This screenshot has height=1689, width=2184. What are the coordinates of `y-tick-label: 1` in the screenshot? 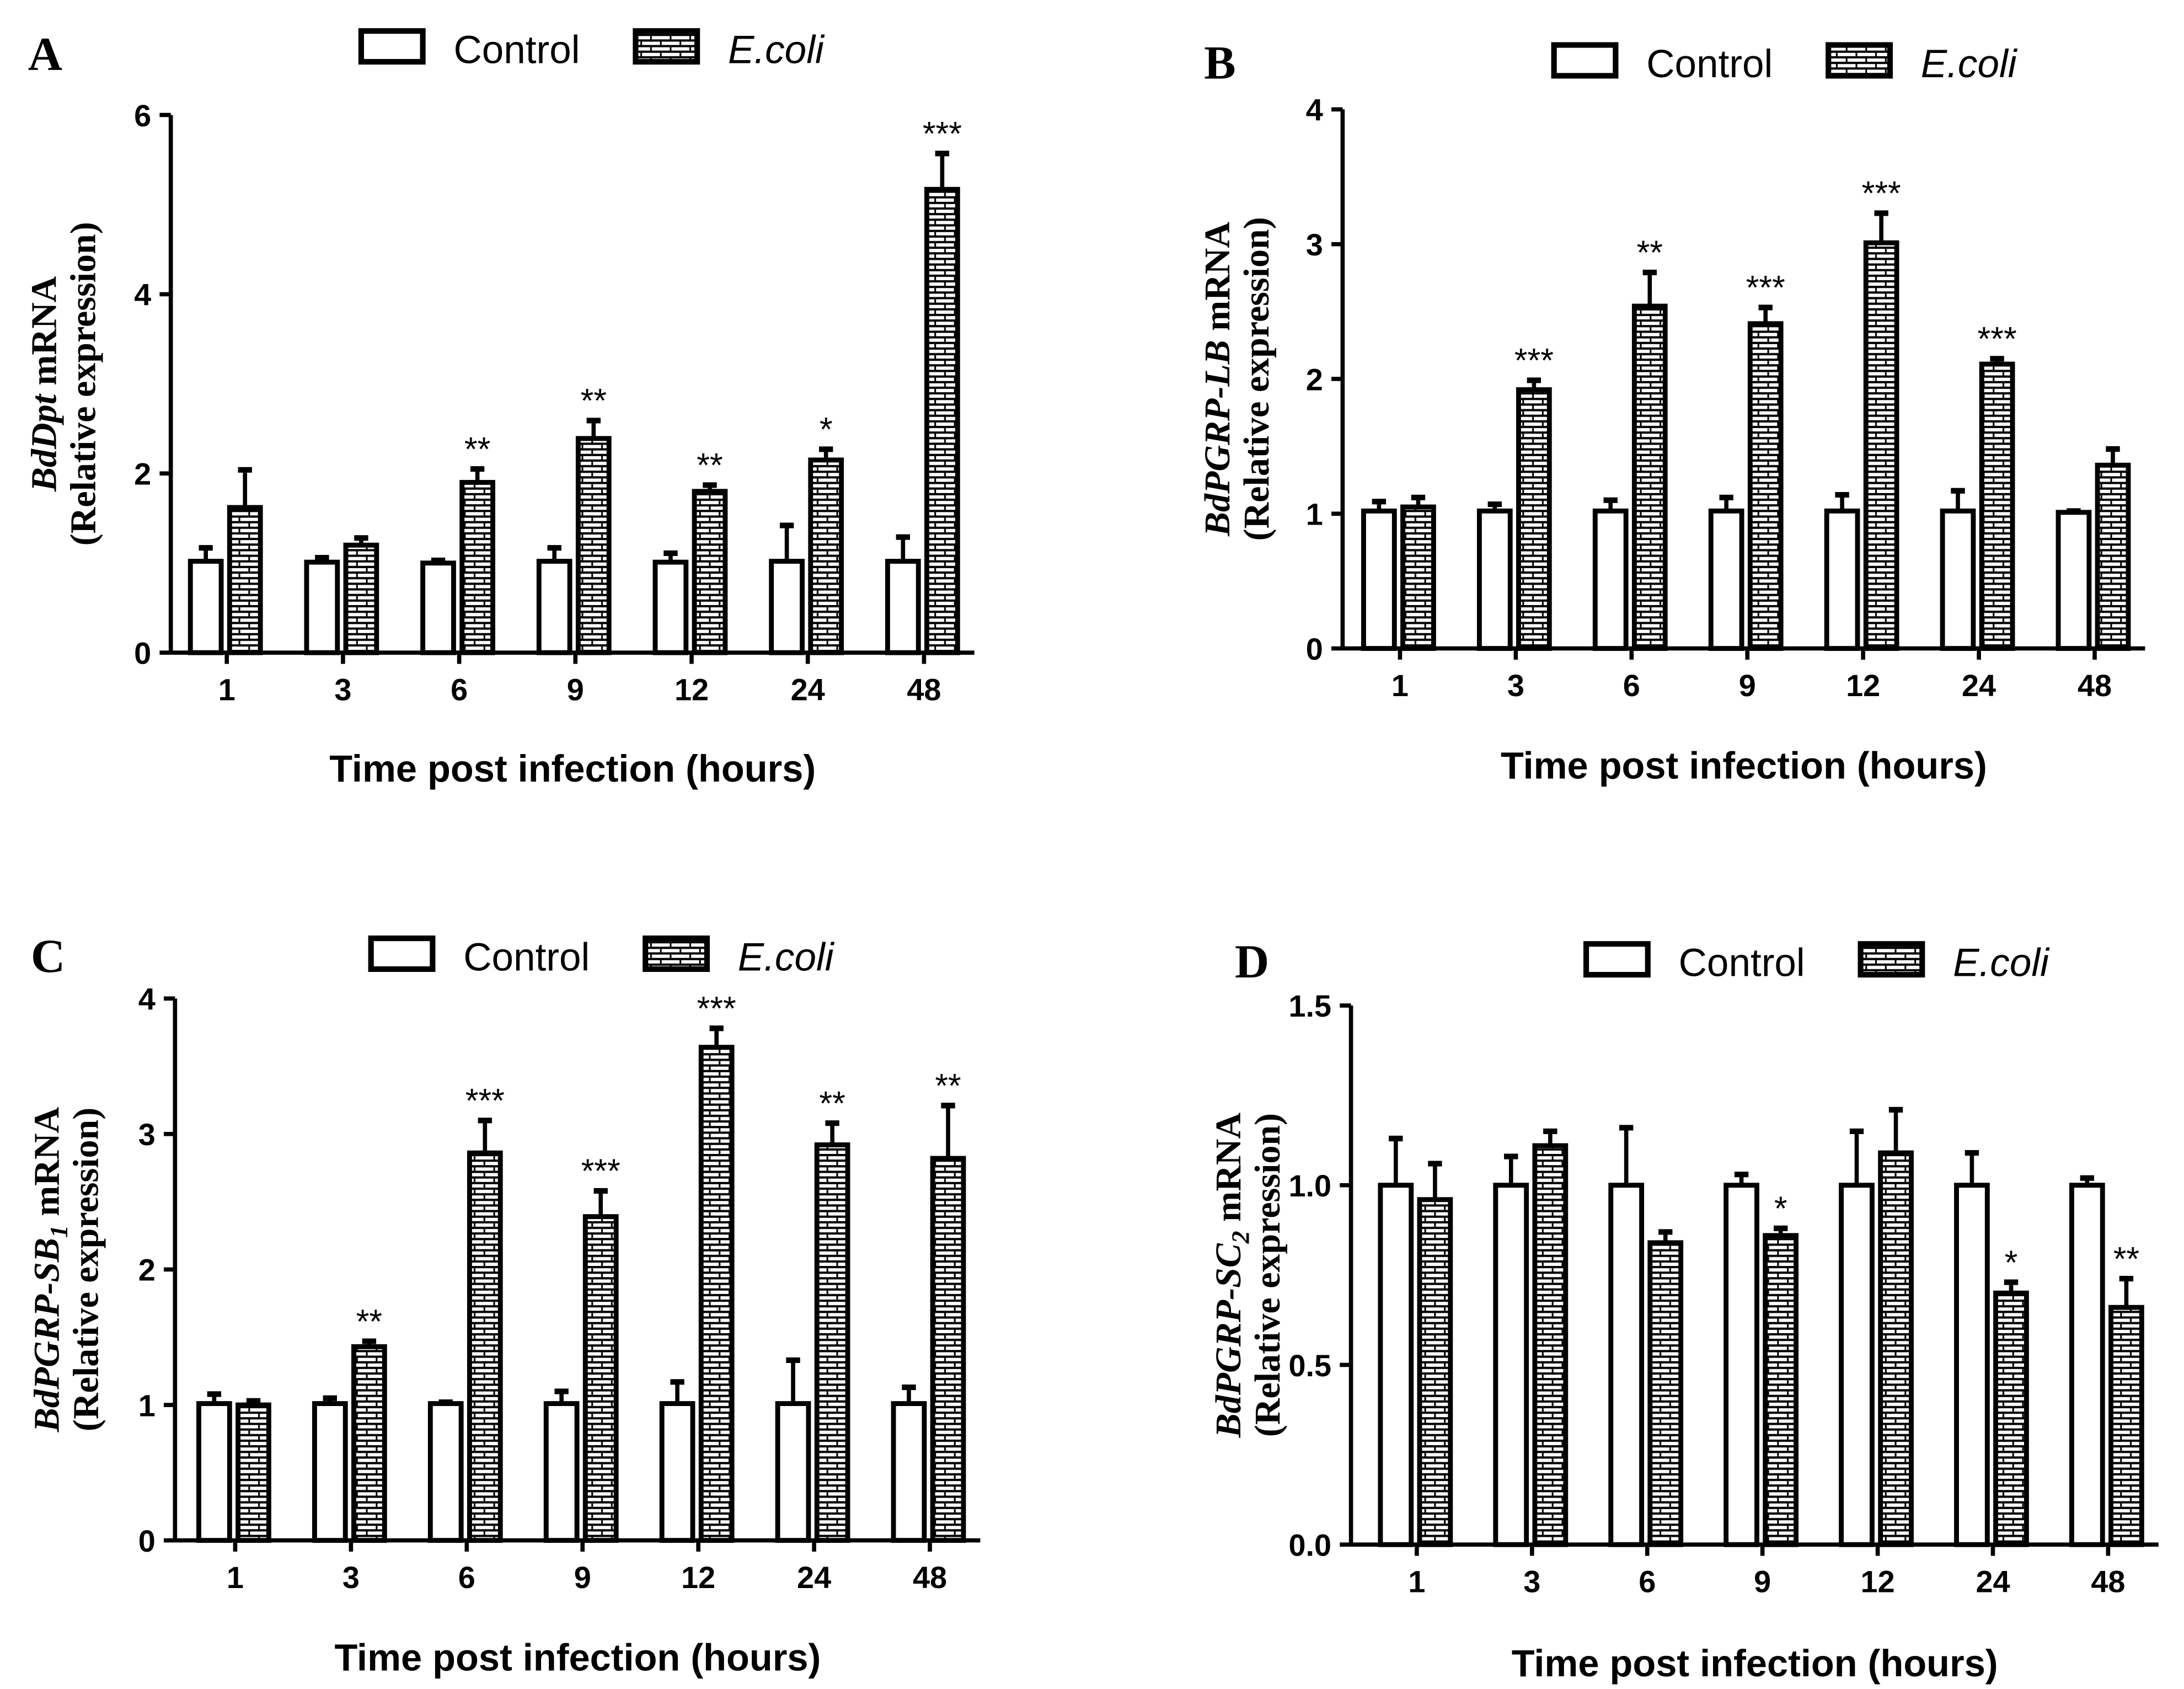 It's located at (1314, 514).